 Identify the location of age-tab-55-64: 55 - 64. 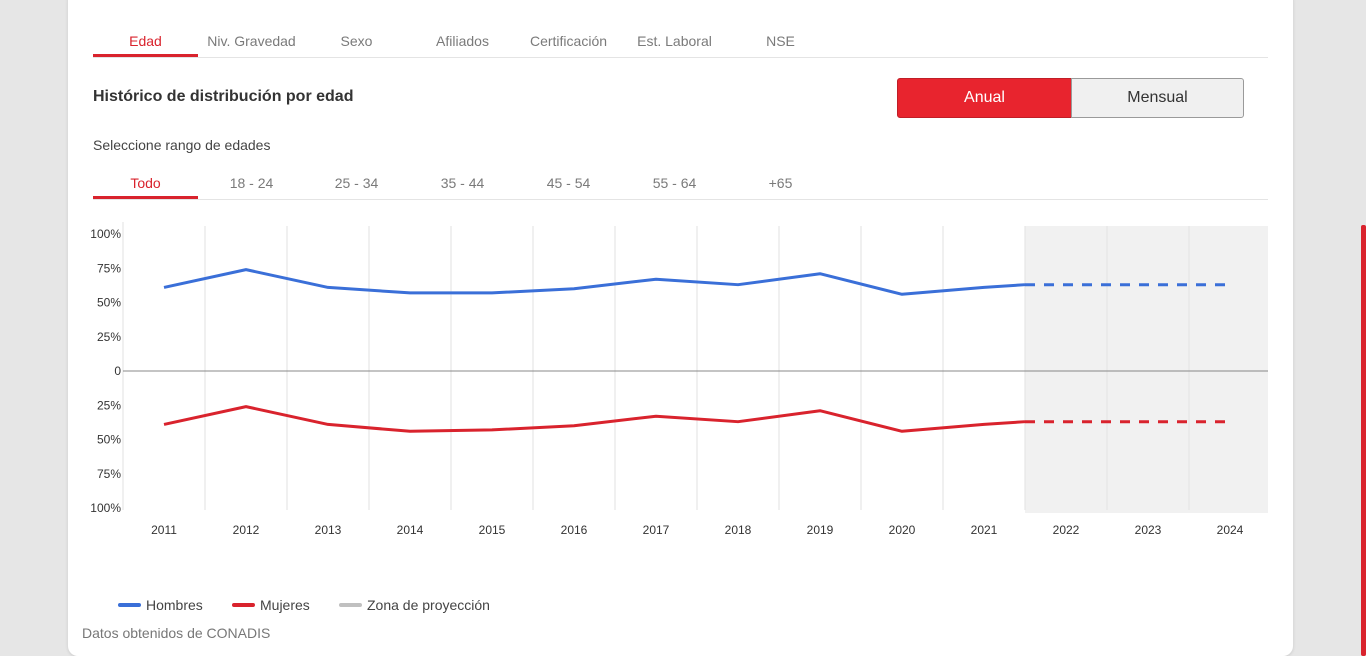
(674, 183).